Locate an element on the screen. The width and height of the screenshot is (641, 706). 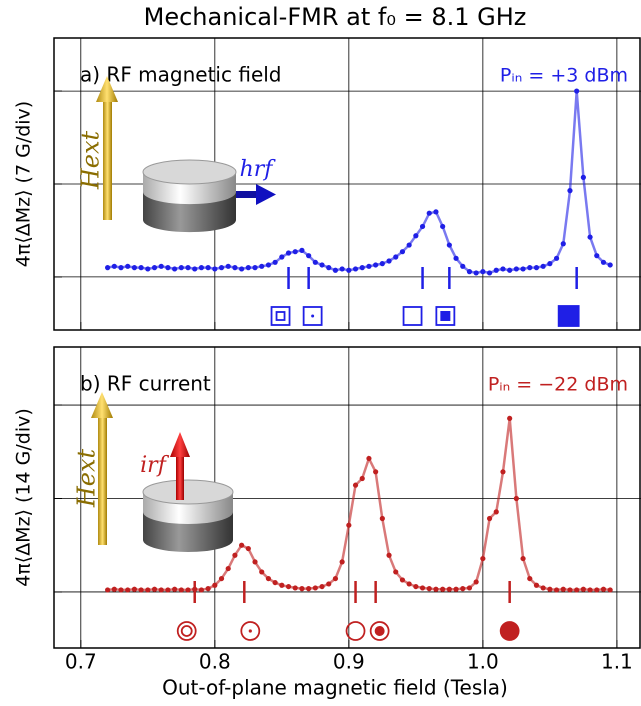
panel-label: b) RF current is located at coordinates (145, 384).